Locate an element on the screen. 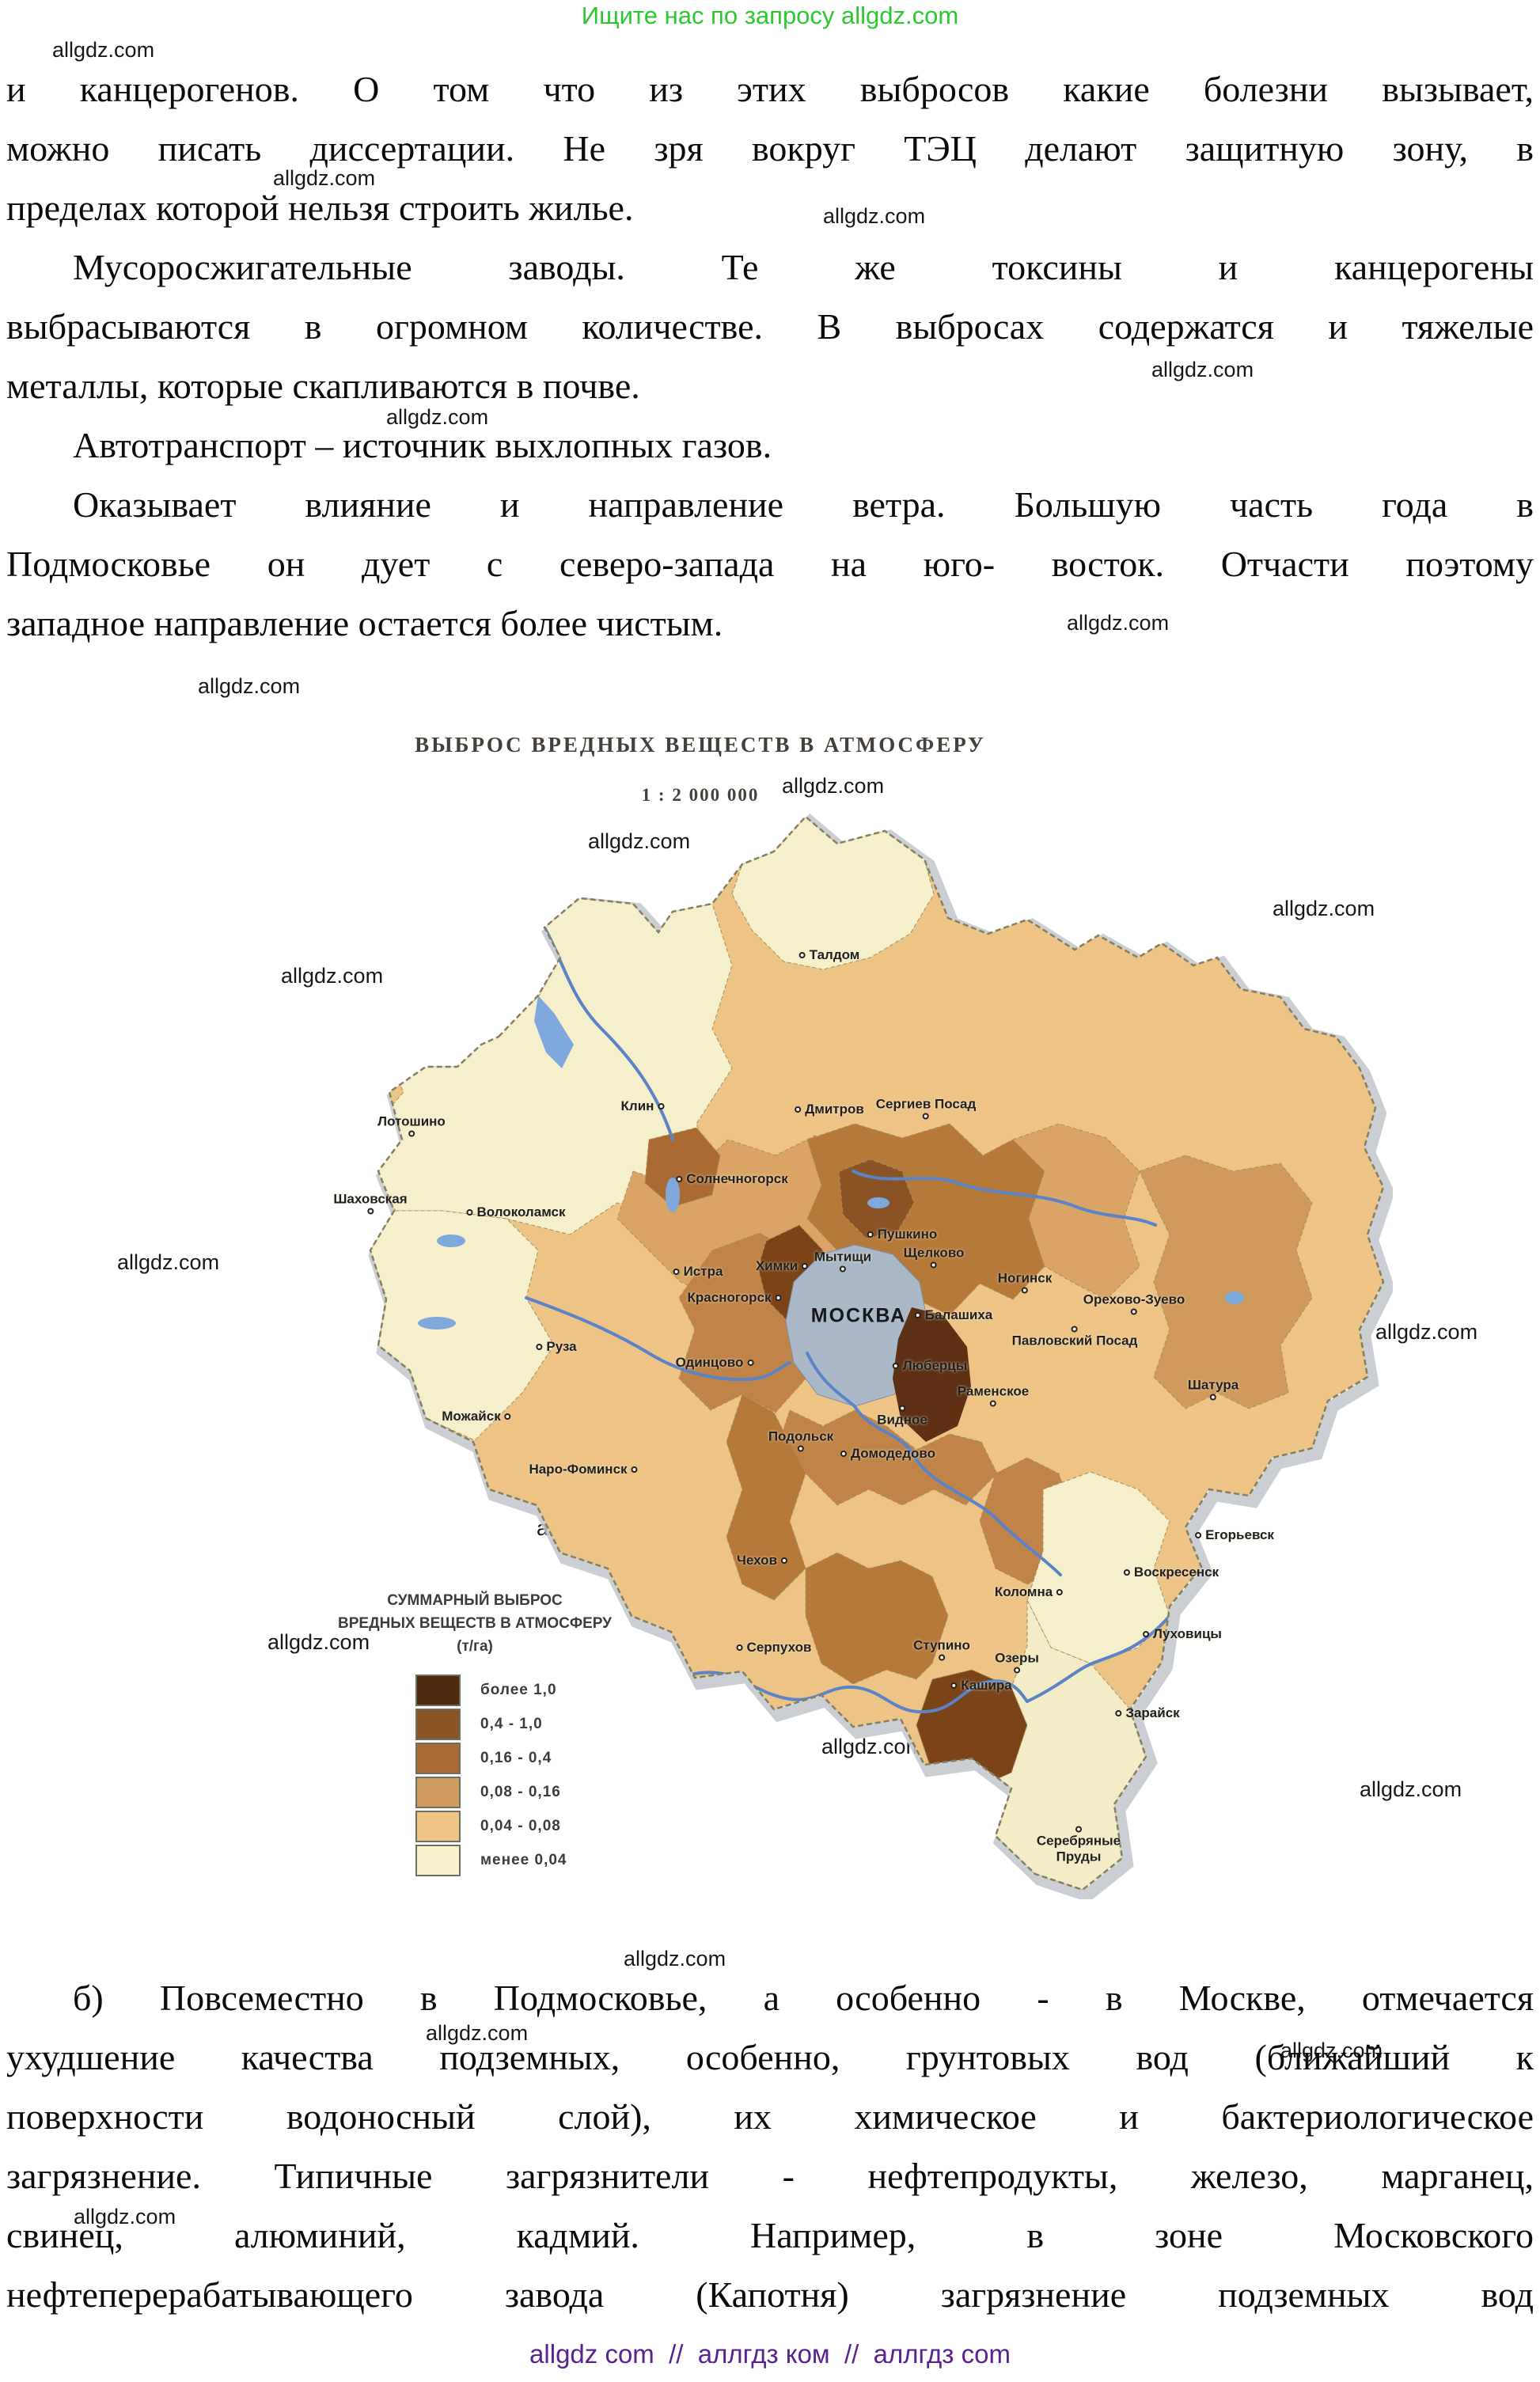  city-label: Озеры is located at coordinates (1017, 1663).